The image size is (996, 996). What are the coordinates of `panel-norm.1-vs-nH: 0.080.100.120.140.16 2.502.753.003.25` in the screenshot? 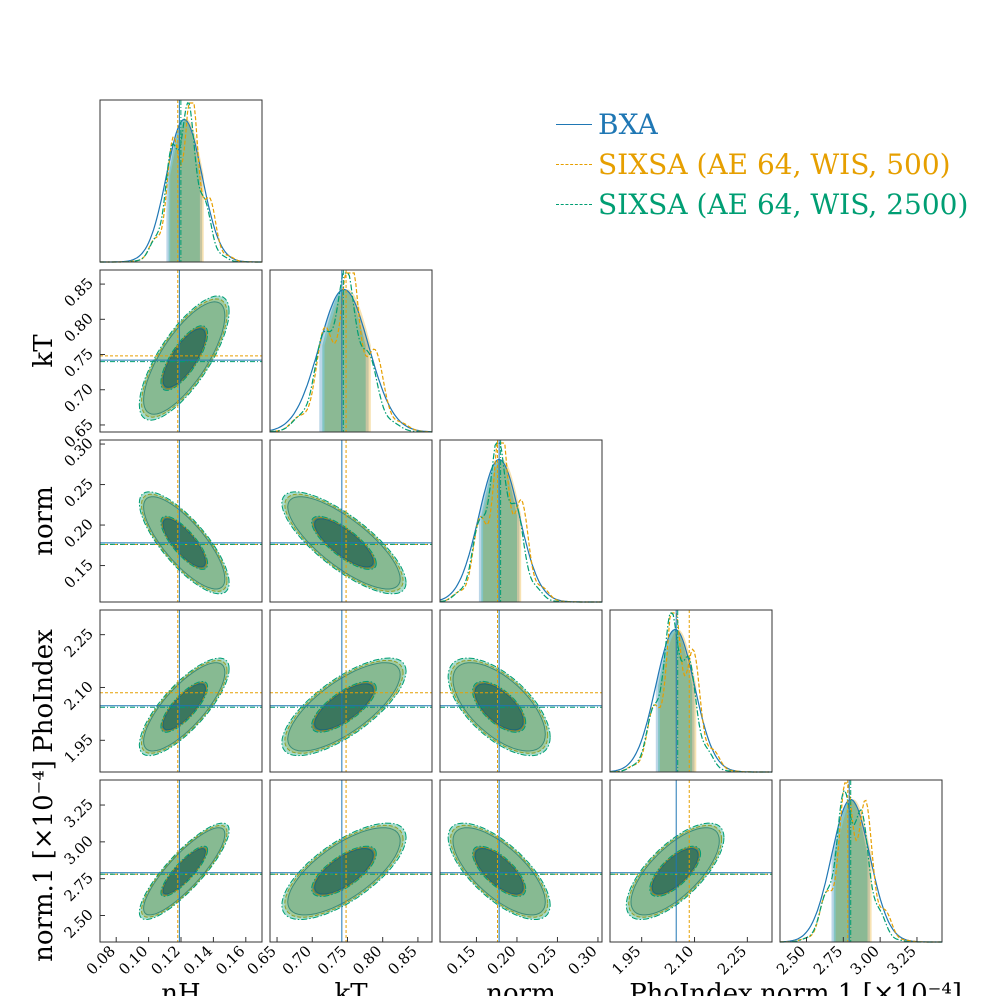 It's located at (161, 878).